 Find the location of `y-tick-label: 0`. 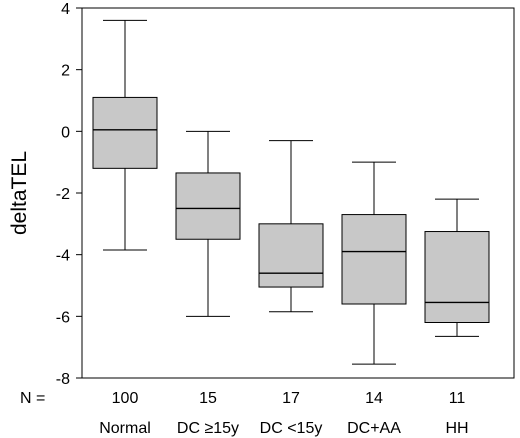

y-tick-label: 0 is located at coordinates (65, 132).